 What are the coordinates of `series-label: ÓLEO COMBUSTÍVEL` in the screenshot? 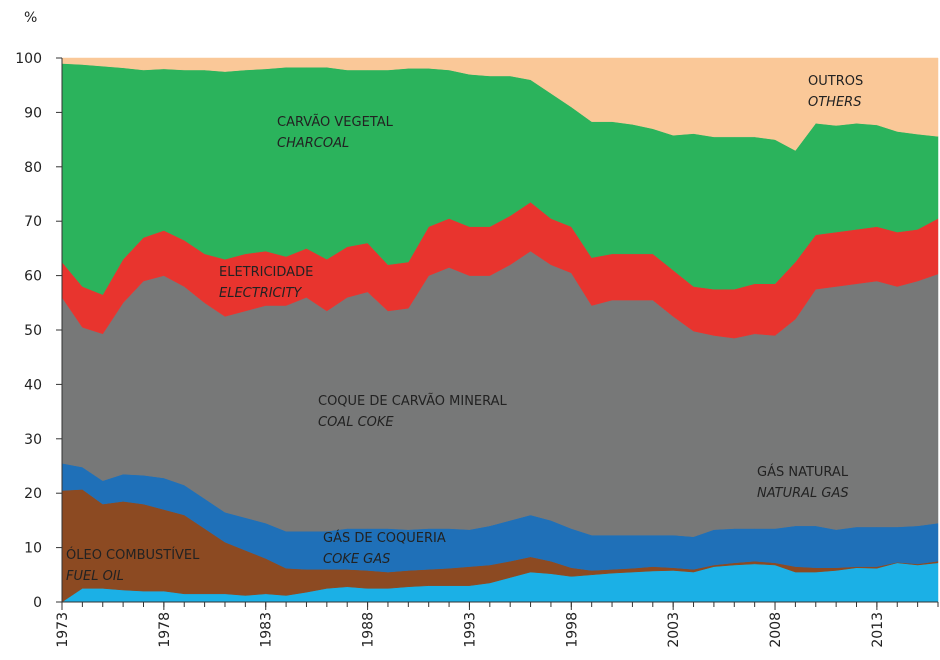 It's located at (133, 555).